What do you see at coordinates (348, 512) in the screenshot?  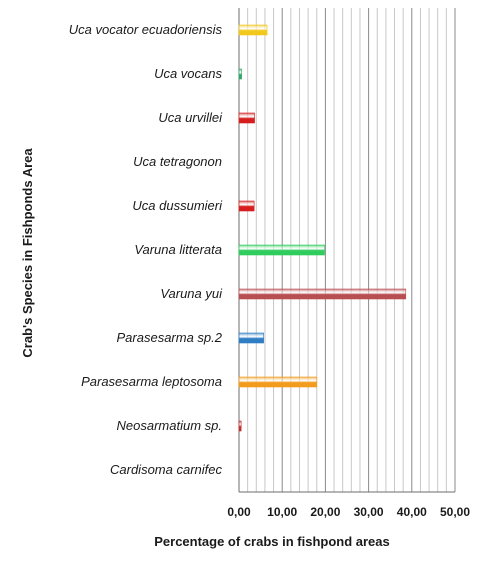 I see `x-tick-labels: 0,00 10,00 20,00 30,00 40,00 50,00` at bounding box center [348, 512].